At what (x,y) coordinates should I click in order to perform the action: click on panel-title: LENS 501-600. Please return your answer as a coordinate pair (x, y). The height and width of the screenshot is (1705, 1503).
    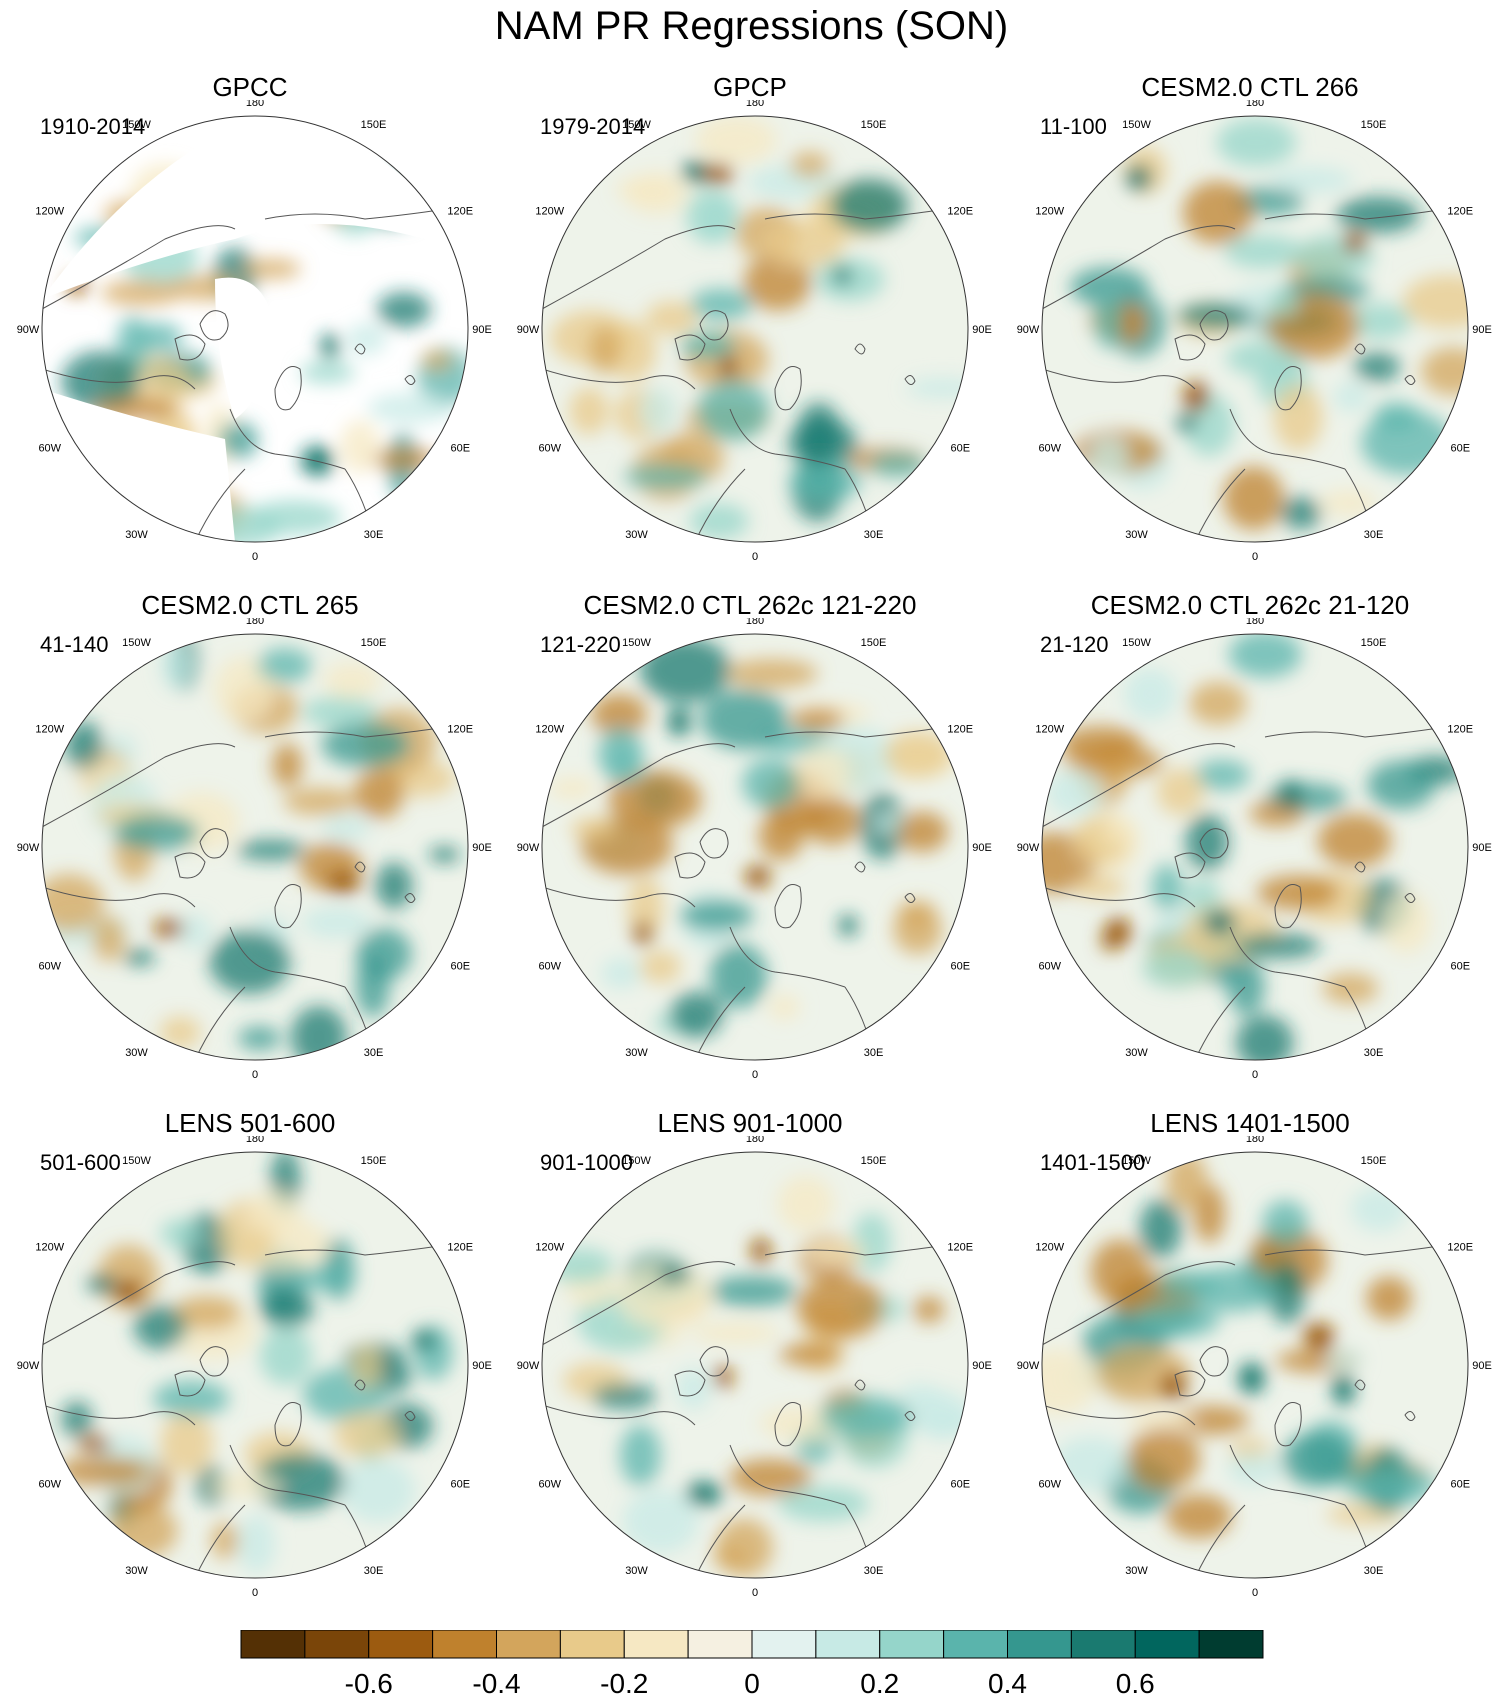
    Looking at the image, I should click on (250, 1123).